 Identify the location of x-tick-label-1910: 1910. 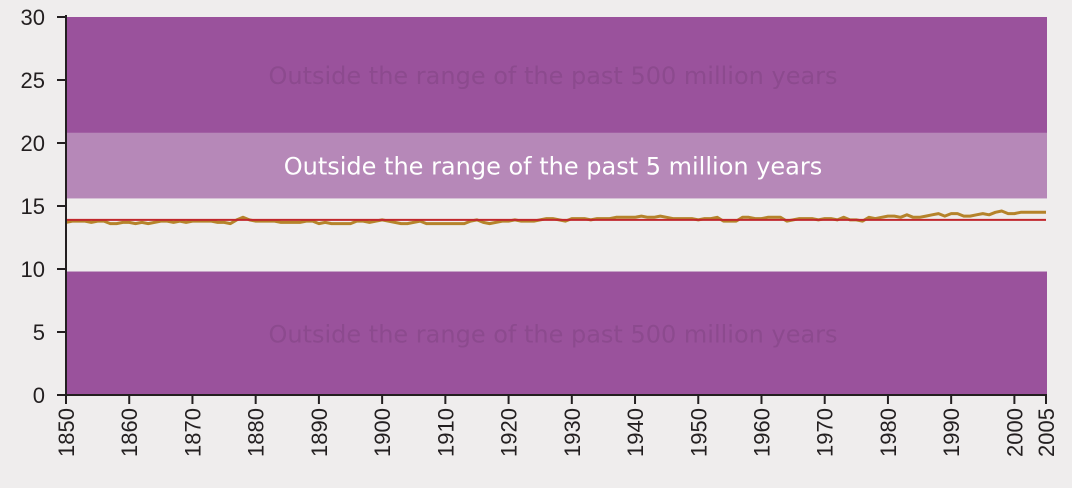
(445, 432).